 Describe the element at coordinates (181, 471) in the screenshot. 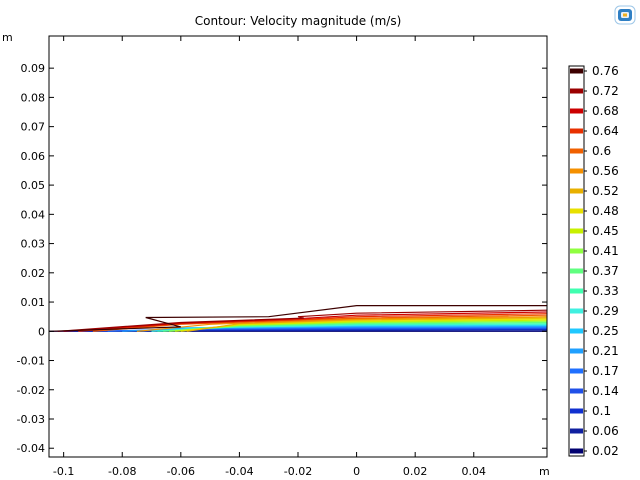

I see `x-tick-label: -0.06` at that location.